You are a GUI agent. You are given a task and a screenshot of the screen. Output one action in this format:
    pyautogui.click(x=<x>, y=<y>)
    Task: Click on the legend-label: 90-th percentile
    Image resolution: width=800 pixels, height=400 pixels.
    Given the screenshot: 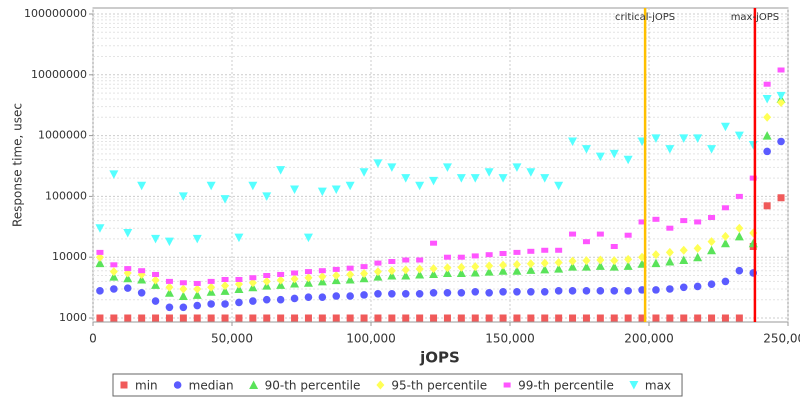 What is the action you would take?
    pyautogui.click(x=313, y=386)
    